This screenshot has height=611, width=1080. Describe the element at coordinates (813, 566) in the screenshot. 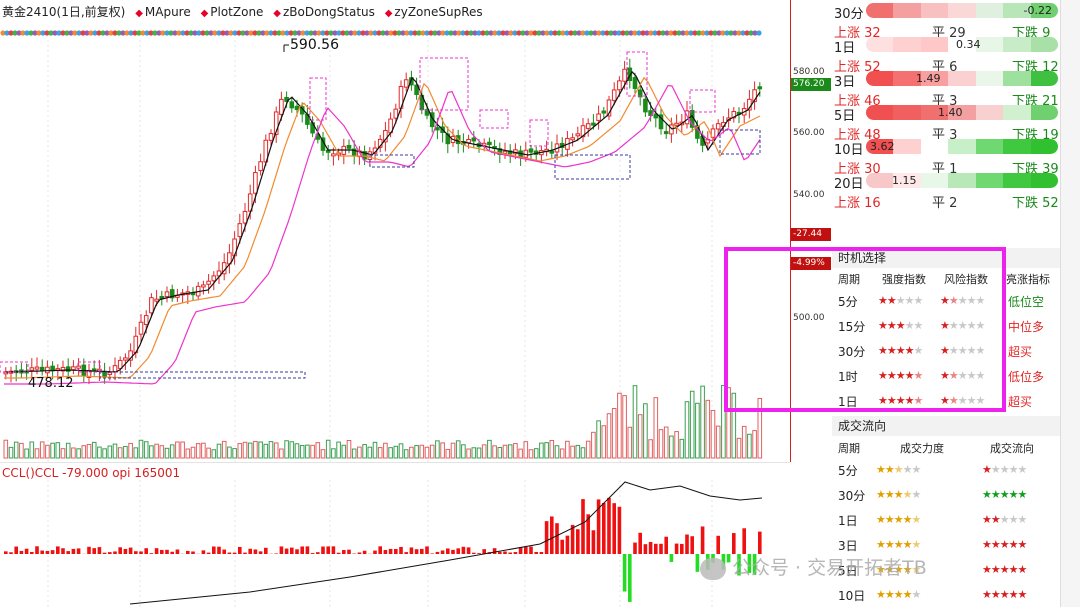

I see `watermark: 公众号 · 交易开拓者TB` at that location.